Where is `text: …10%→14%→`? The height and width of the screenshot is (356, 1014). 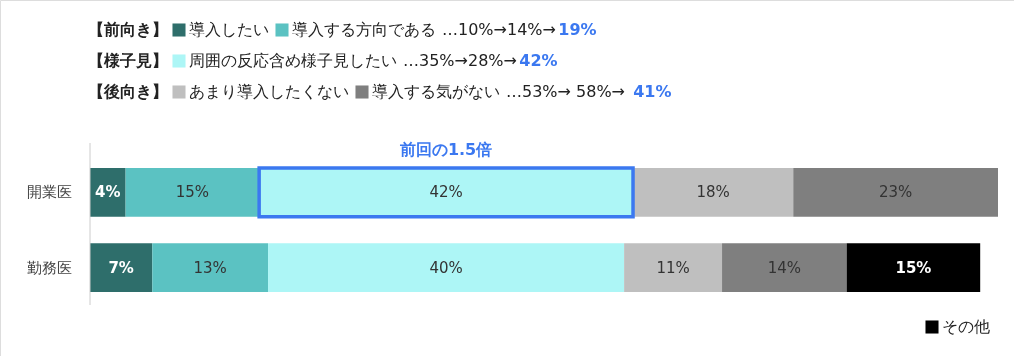 text: …10%→14%→ is located at coordinates (499, 29).